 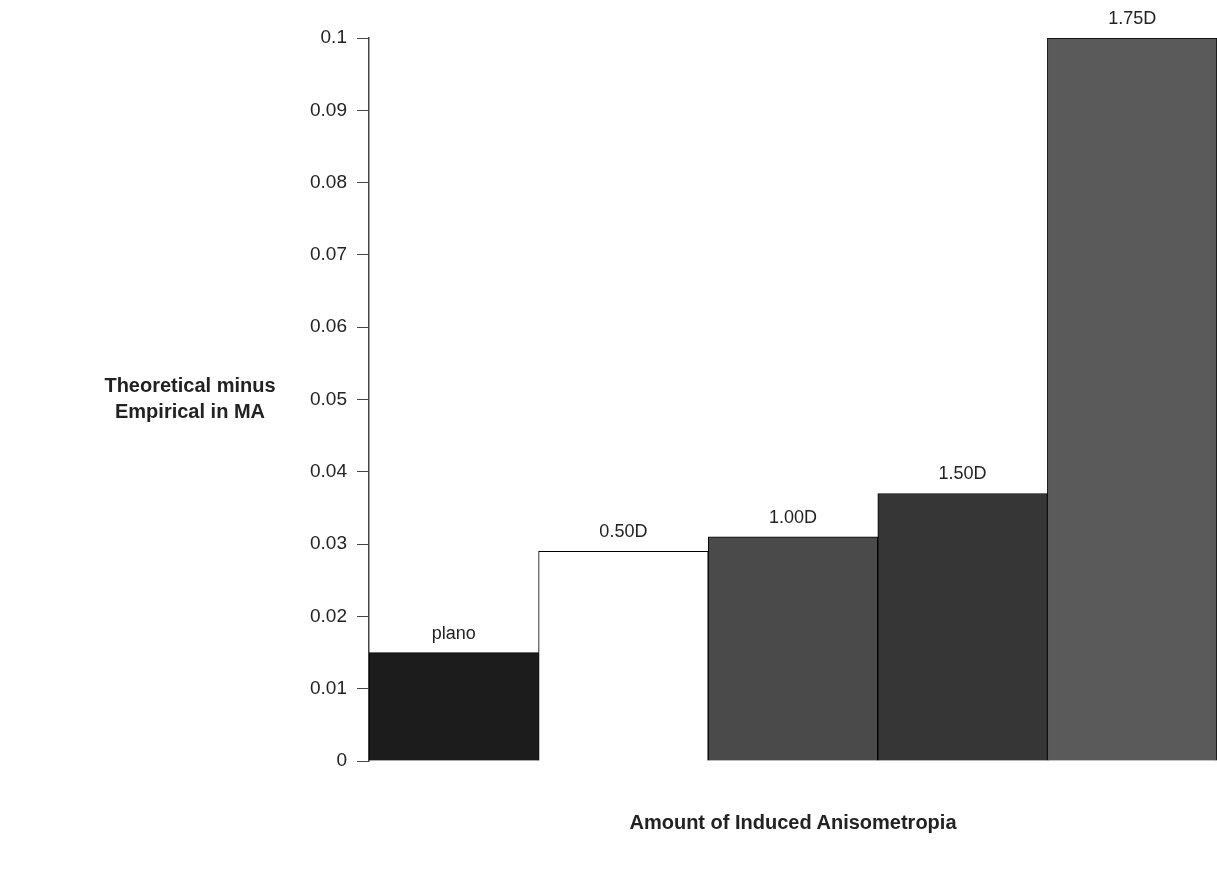 What do you see at coordinates (328, 109) in the screenshot?
I see `y-tick-label: 0.09` at bounding box center [328, 109].